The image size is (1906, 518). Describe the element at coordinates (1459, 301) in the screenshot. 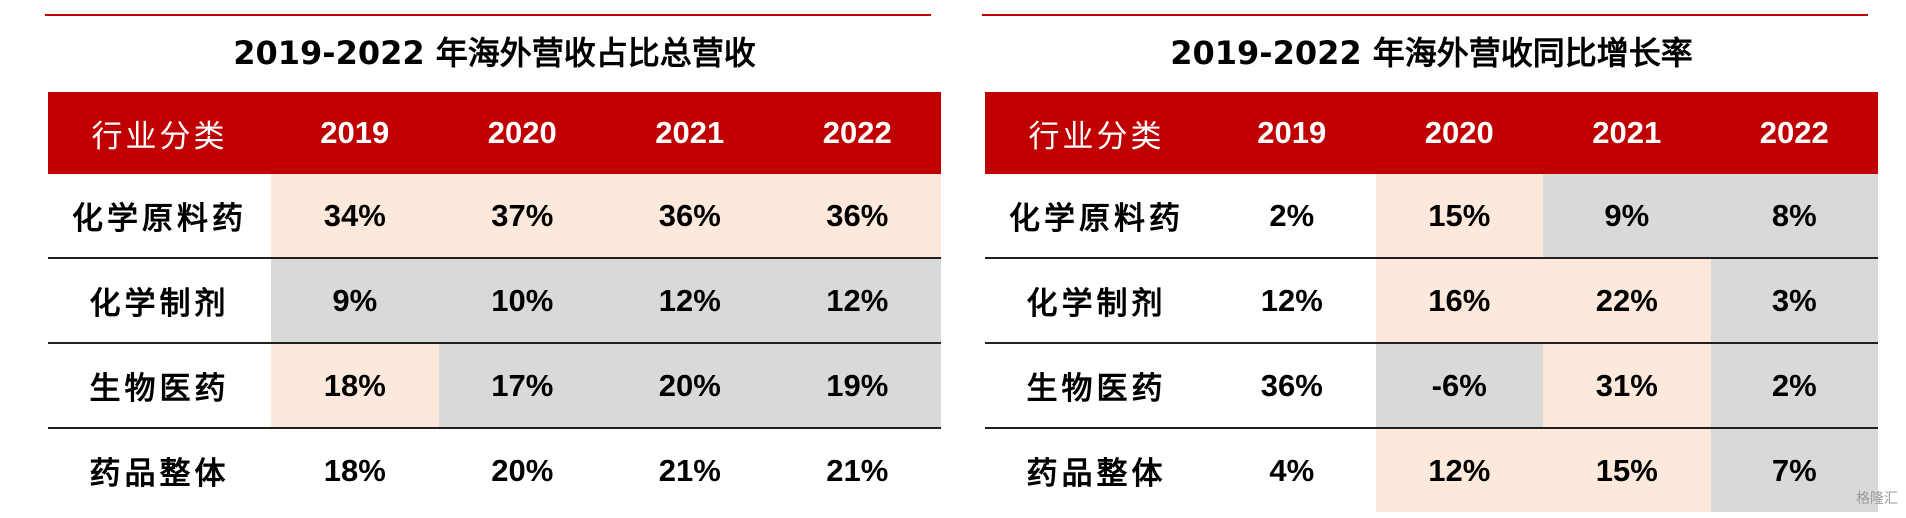

I see `value-cell: 16%` at that location.